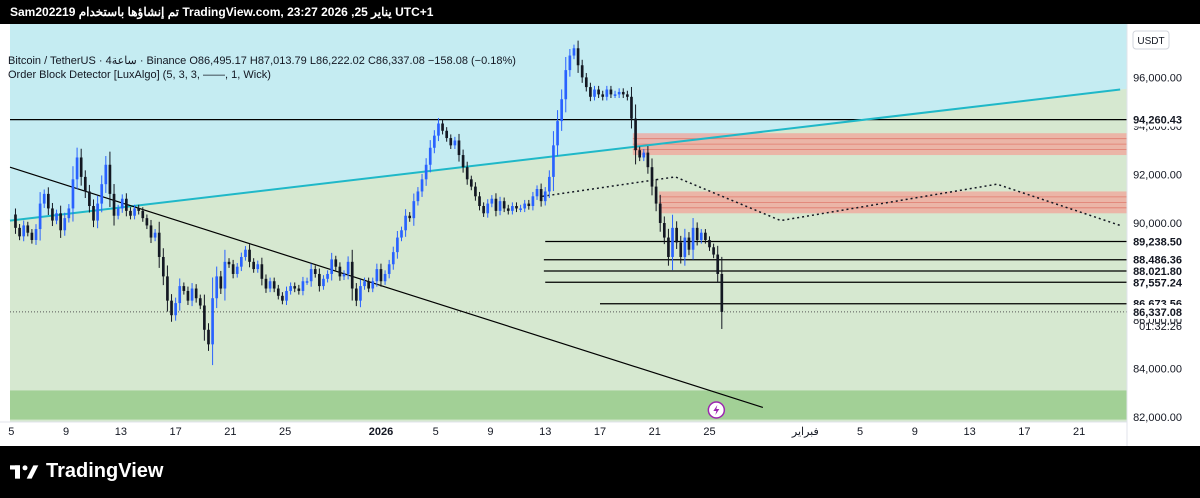  I want to click on x-tick-label: 21, so click(1079, 432).